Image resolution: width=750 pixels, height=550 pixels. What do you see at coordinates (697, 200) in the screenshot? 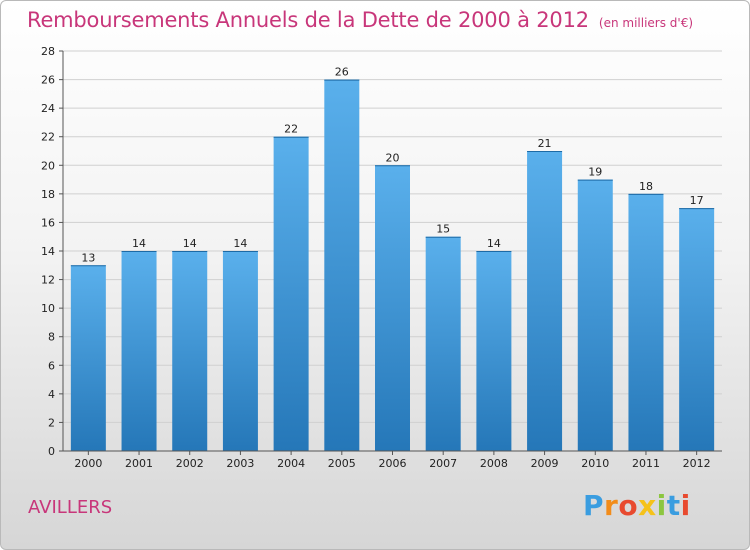
I see `data-label-2012: 17` at bounding box center [697, 200].